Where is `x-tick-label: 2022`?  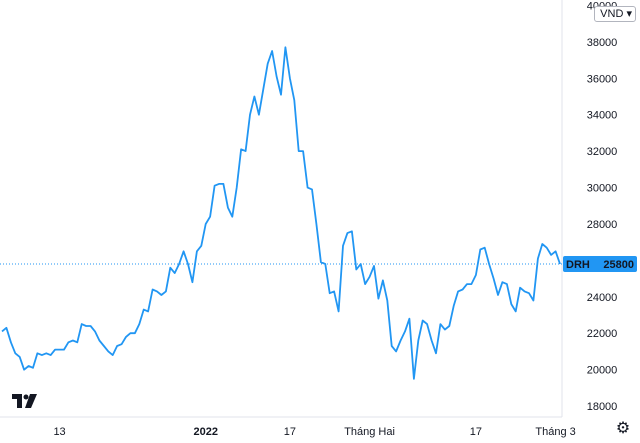
x-tick-label: 2022 is located at coordinates (205, 432).